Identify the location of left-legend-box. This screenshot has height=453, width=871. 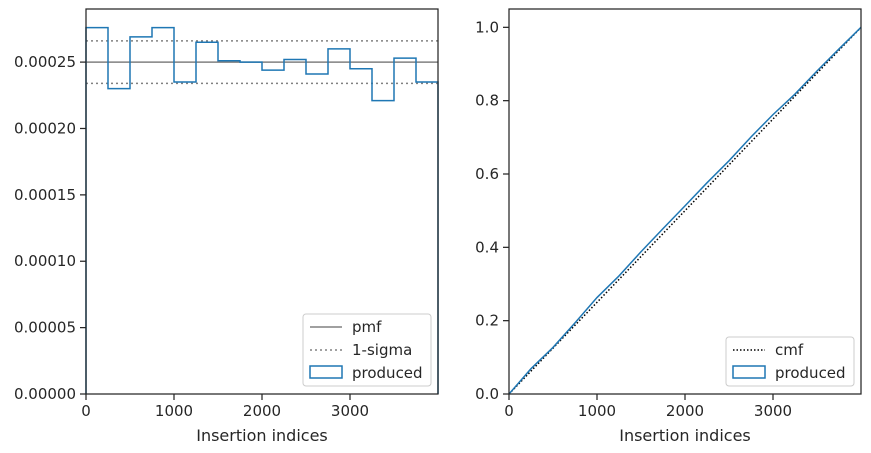
(367, 350).